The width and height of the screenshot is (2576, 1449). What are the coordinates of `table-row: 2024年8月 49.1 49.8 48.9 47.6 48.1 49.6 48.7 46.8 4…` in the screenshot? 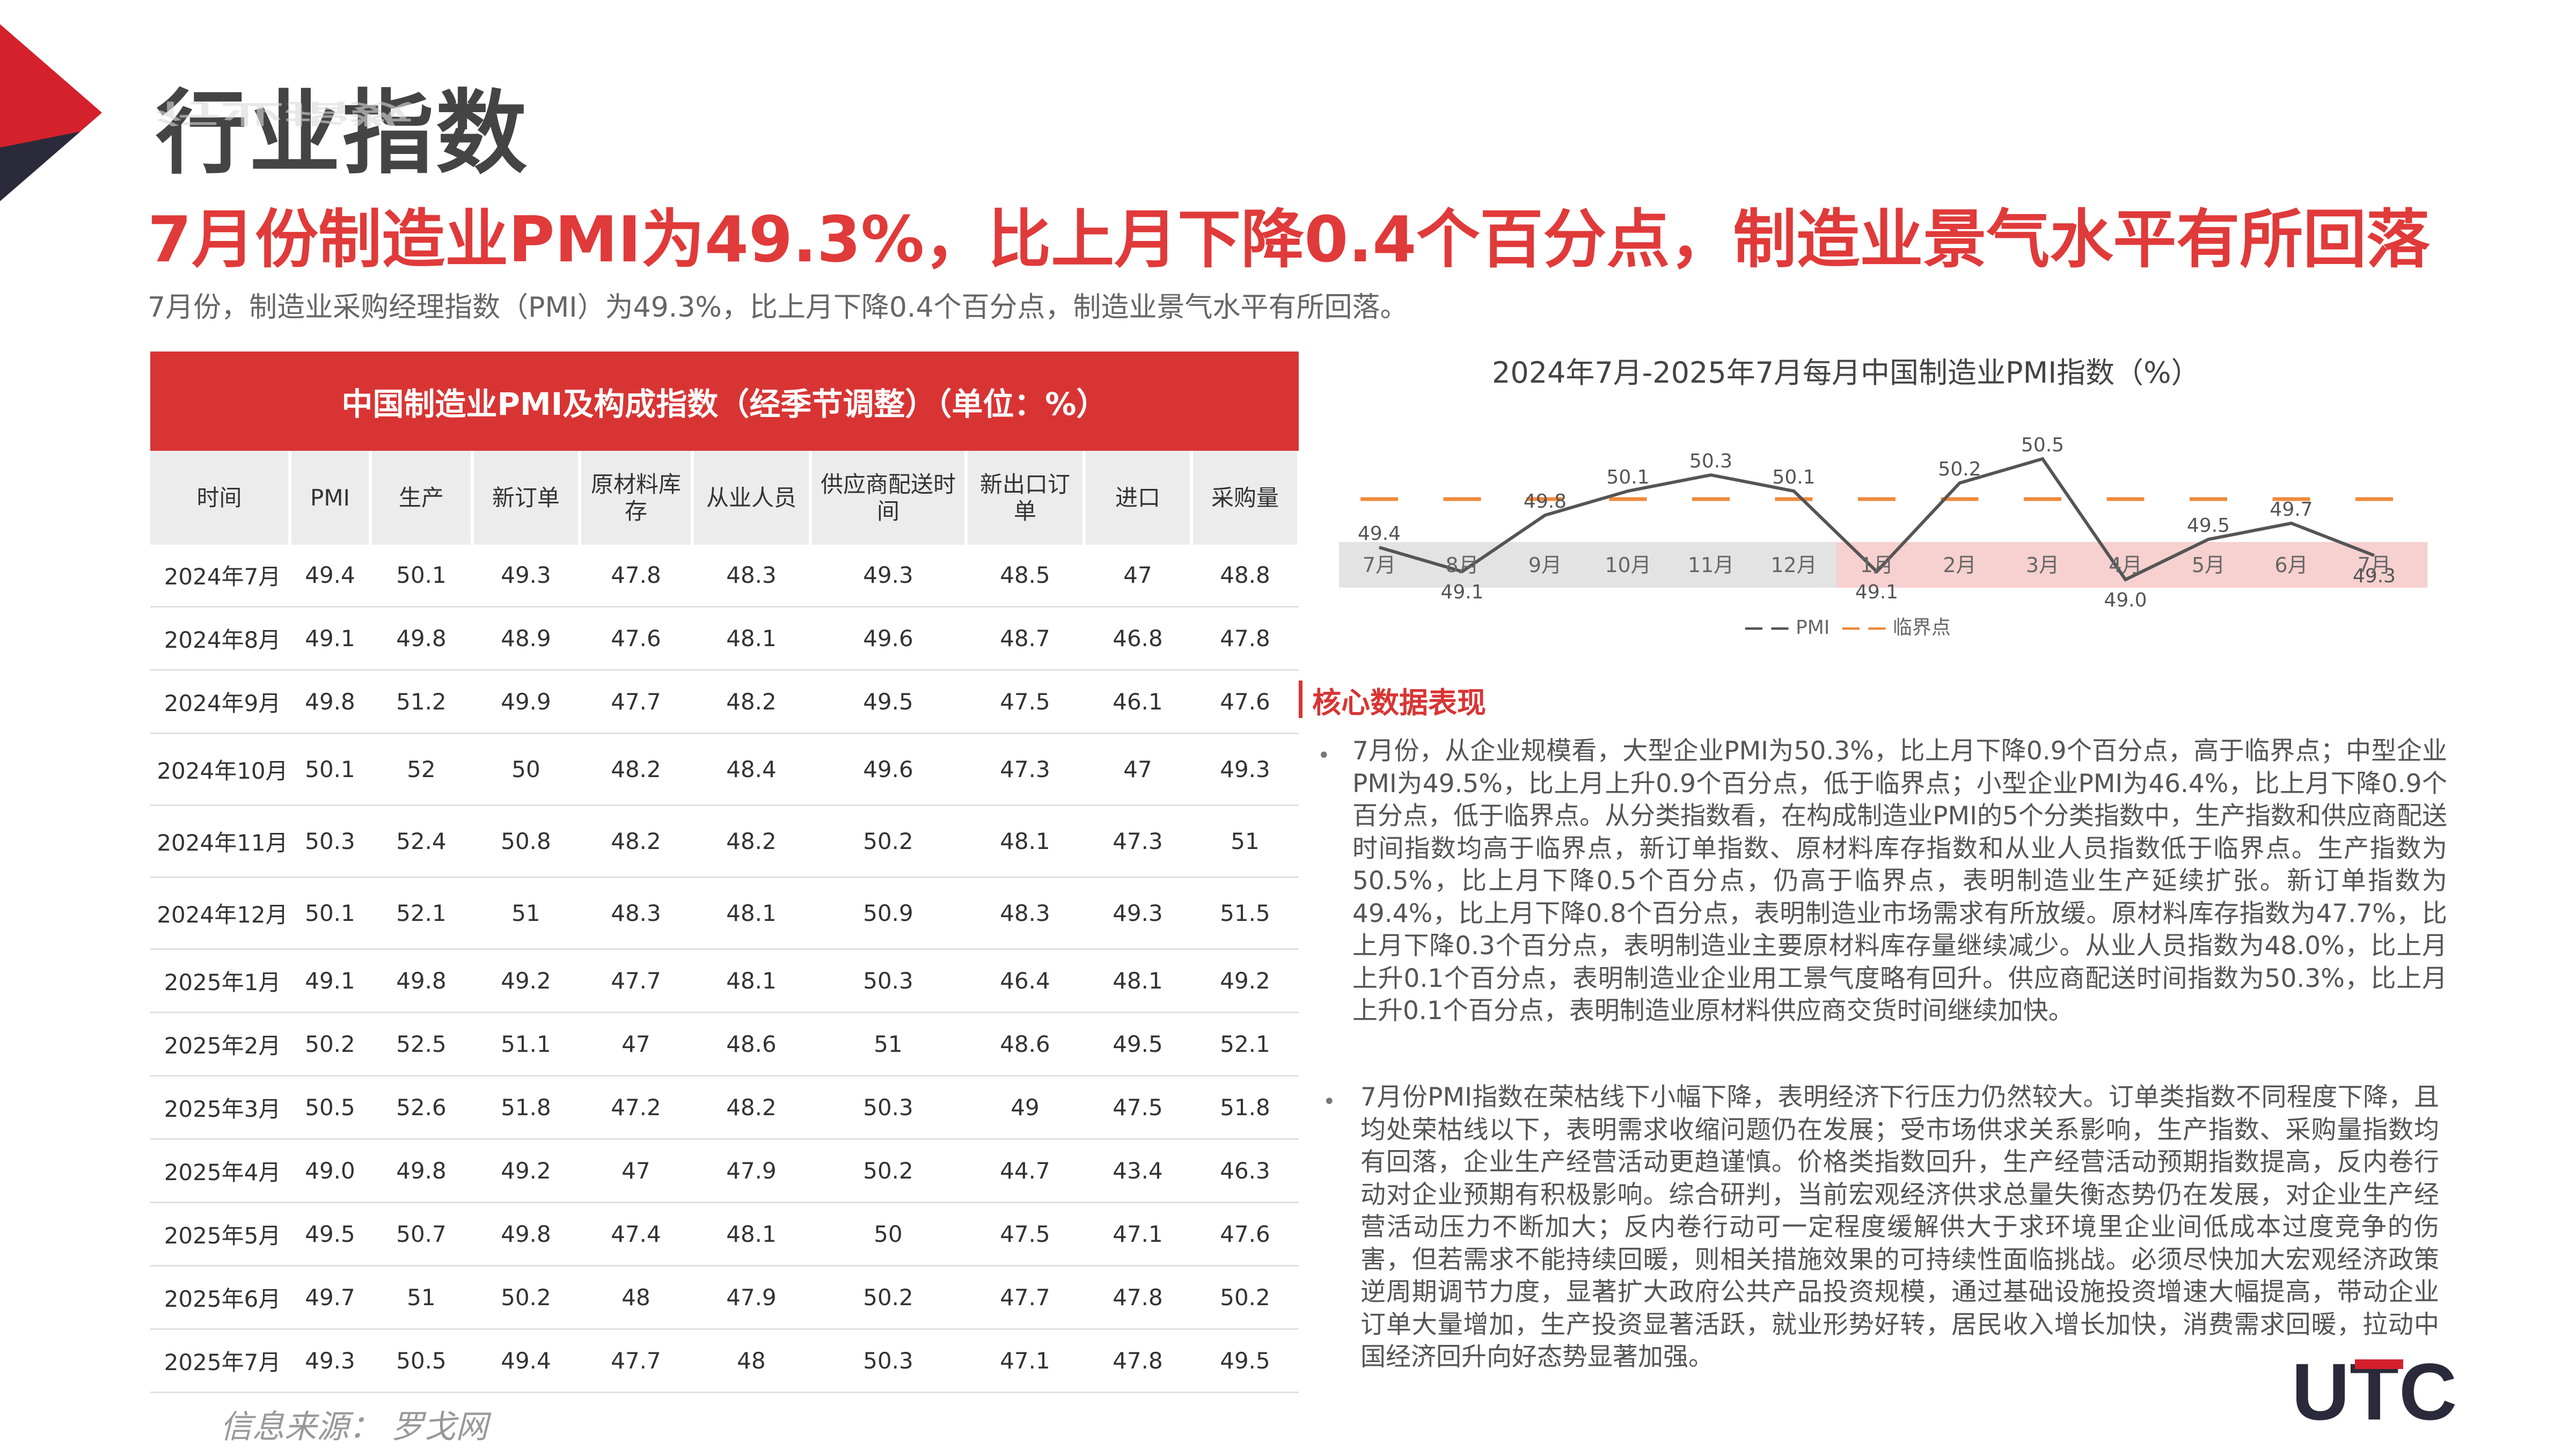 It's located at (724, 638).